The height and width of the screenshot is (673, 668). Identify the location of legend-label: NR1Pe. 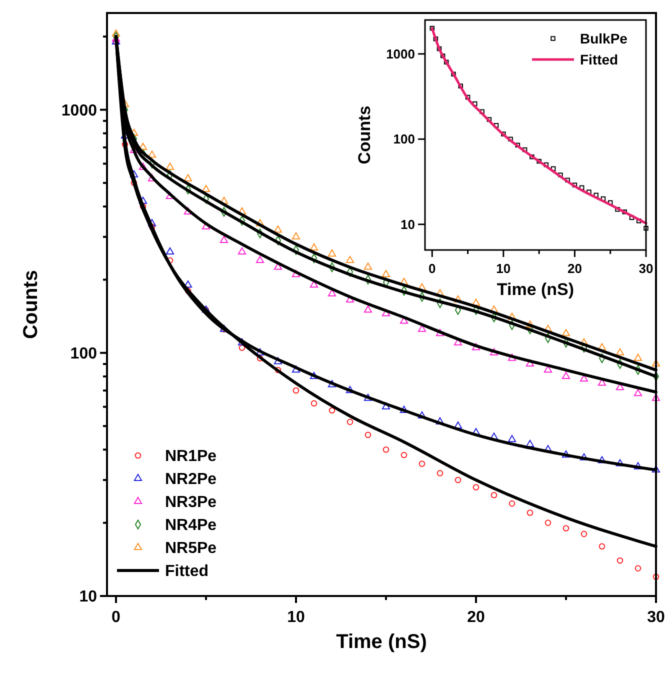
(191, 457).